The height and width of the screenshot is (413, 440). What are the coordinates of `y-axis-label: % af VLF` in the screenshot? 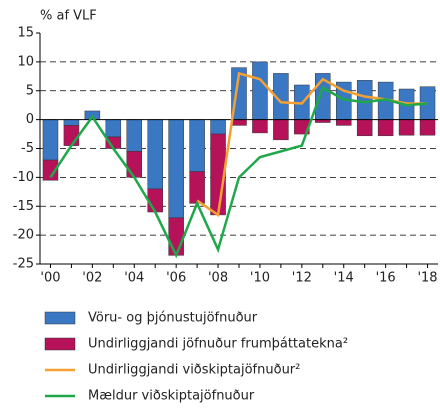 It's located at (68, 16).